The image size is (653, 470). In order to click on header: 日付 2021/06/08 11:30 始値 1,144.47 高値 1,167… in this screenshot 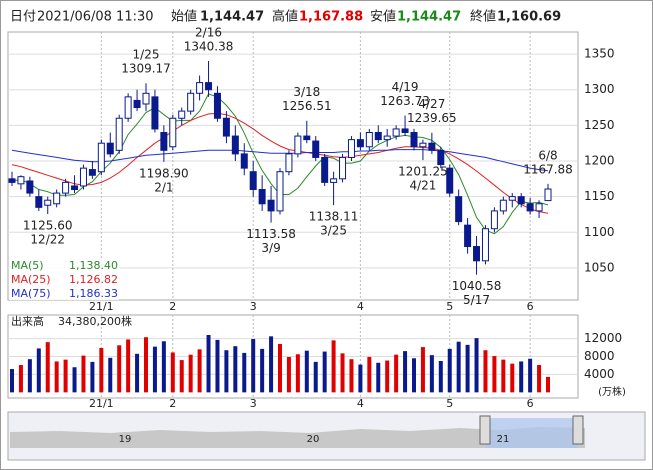, I will do `click(285, 17)`.